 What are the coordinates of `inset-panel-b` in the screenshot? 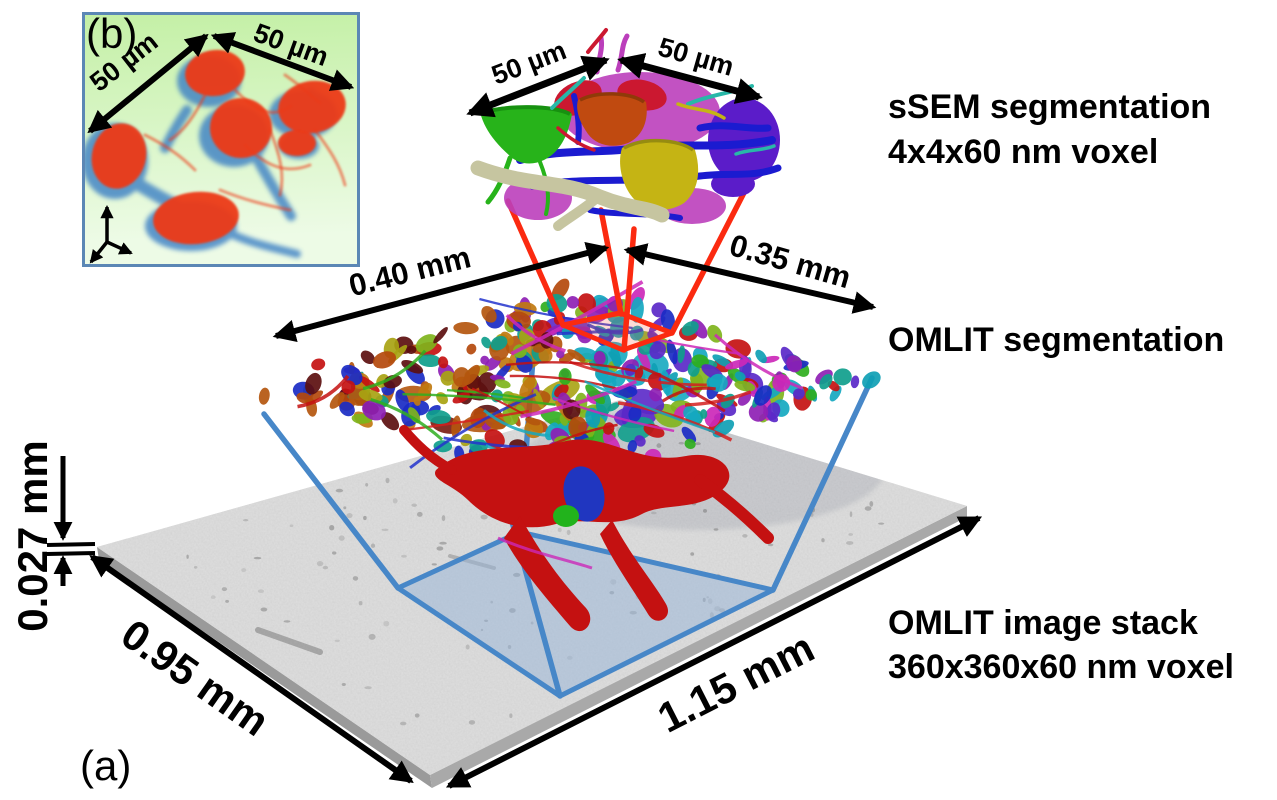 It's located at (221, 139).